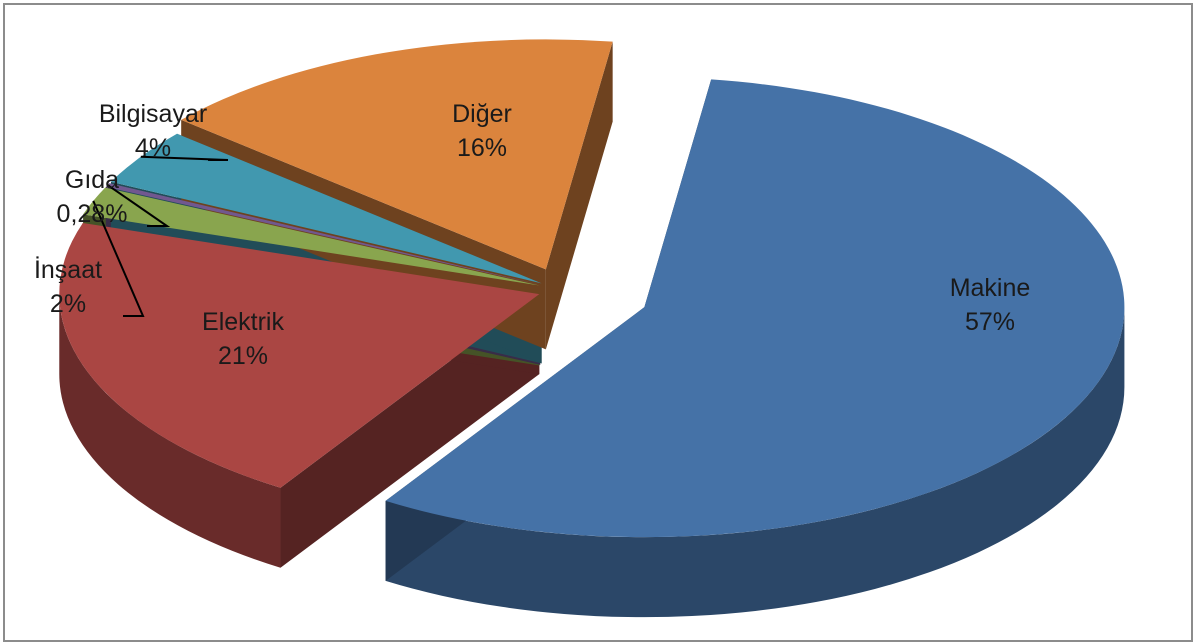  What do you see at coordinates (243, 322) in the screenshot?
I see `data-label-category-elektrik: Elektrik` at bounding box center [243, 322].